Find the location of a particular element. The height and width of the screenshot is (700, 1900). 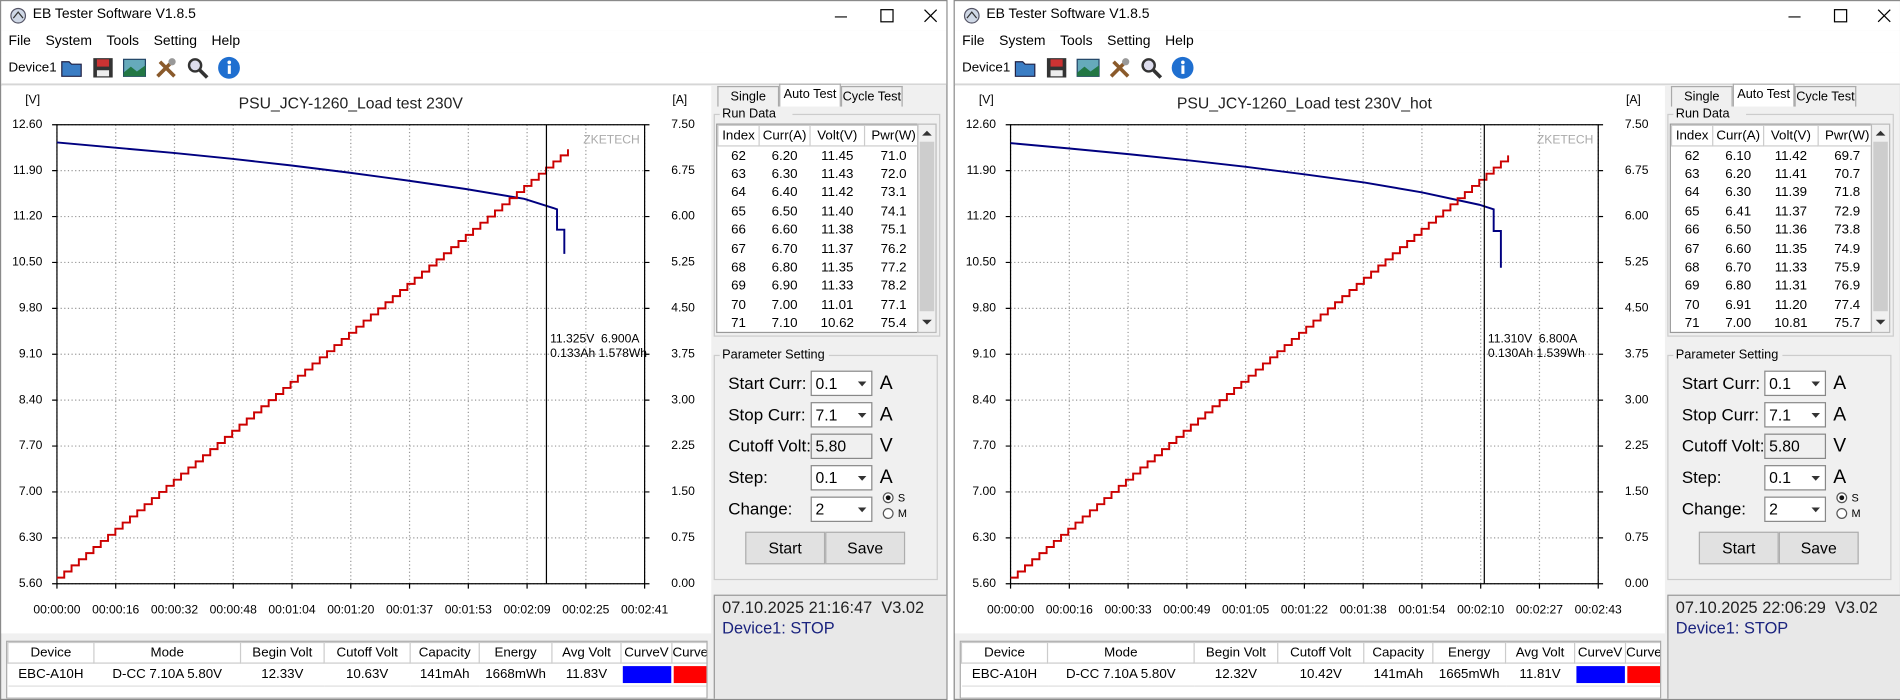

y2-axis-label: [A] is located at coordinates (679, 100).